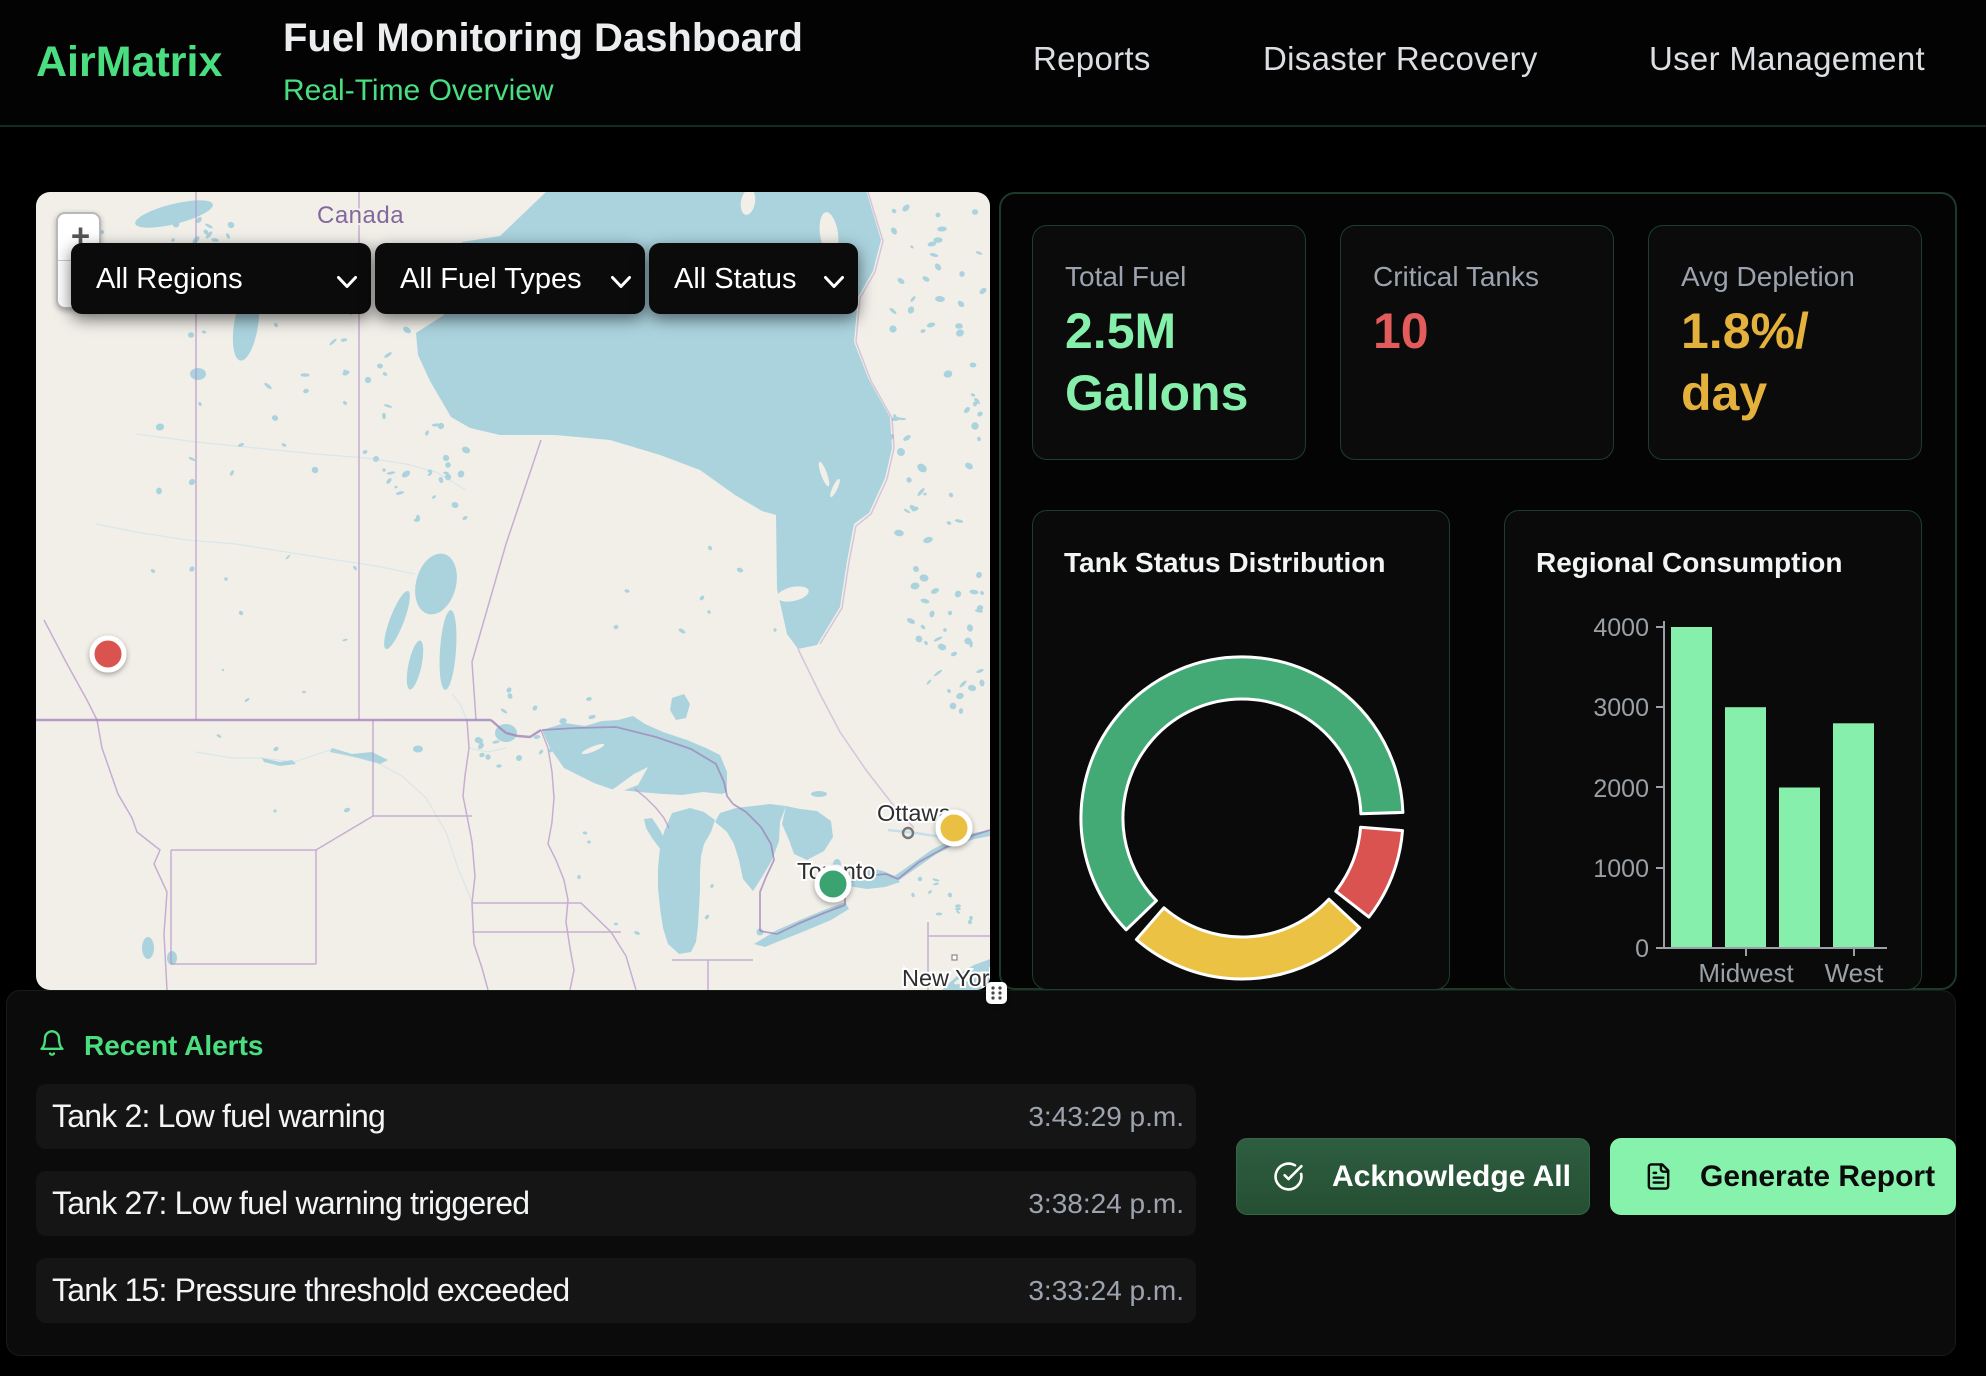 The height and width of the screenshot is (1376, 1986). Describe the element at coordinates (1621, 789) in the screenshot. I see `svg-text: 2000` at that location.